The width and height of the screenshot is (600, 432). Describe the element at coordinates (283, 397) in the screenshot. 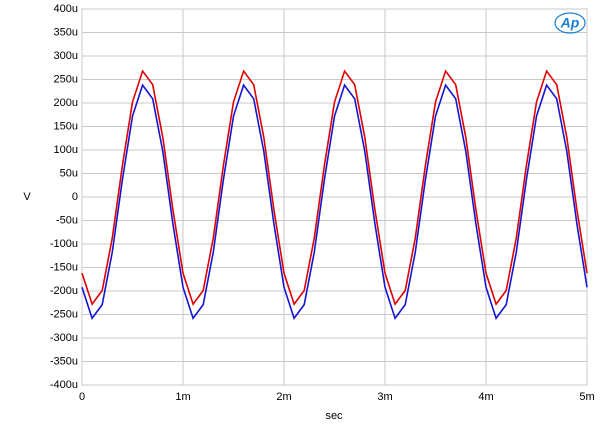

I see `x-tick-label: 2m` at that location.